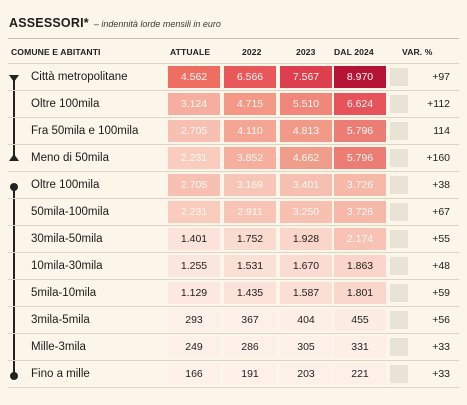 This screenshot has height=405, width=467. Describe the element at coordinates (190, 52) in the screenshot. I see `header-col-attuale: ATTUALE` at that location.